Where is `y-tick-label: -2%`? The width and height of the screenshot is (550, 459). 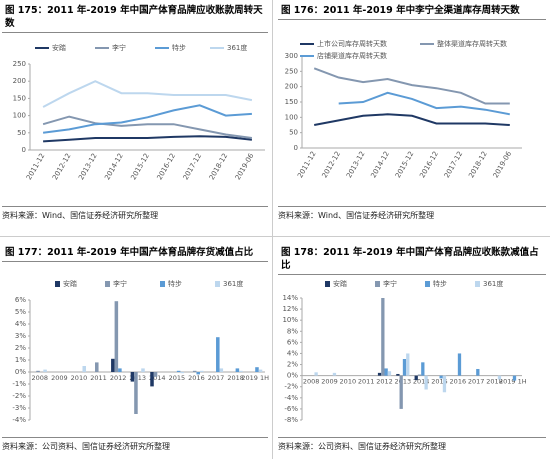
y-tick-label: -2% is located at coordinates (19, 396).